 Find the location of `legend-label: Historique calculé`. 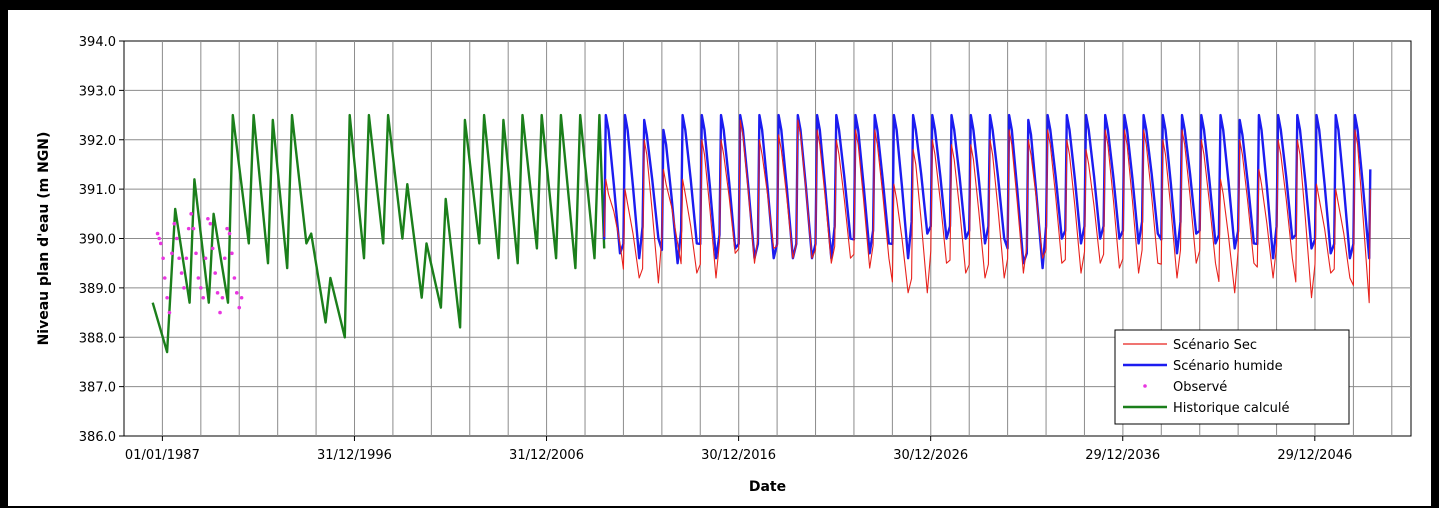

legend-label: Historique calculé is located at coordinates (1231, 408).